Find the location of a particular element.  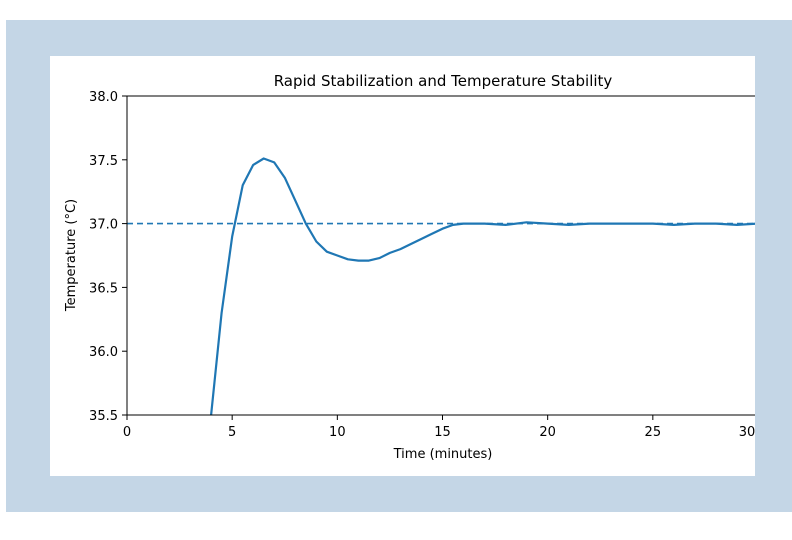

x-tick-label: 10 is located at coordinates (337, 432).